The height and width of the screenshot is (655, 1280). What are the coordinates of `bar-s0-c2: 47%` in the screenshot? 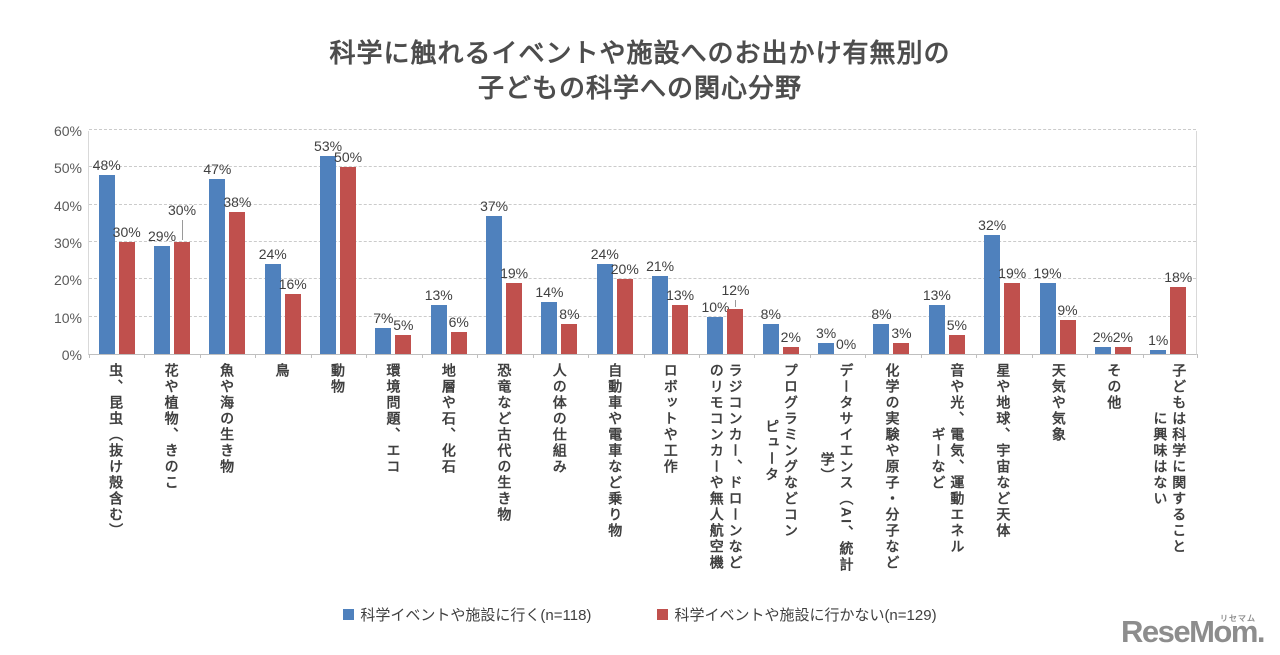 It's located at (217, 257).